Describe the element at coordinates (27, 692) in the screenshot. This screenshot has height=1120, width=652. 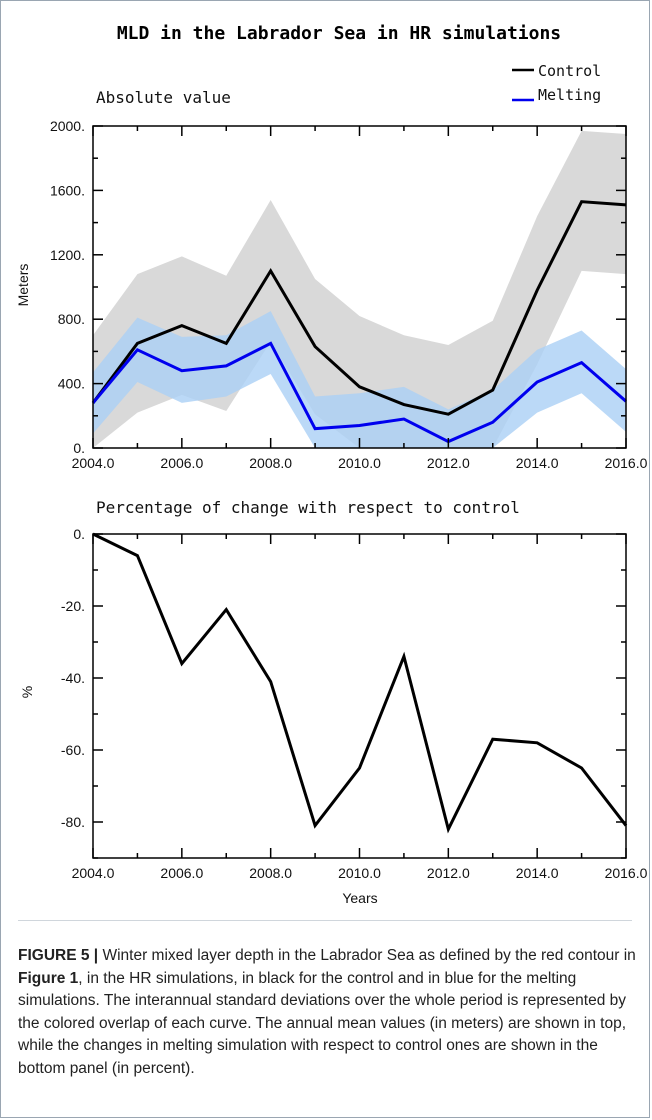
I see `bottom-panel-ylabel: %` at that location.